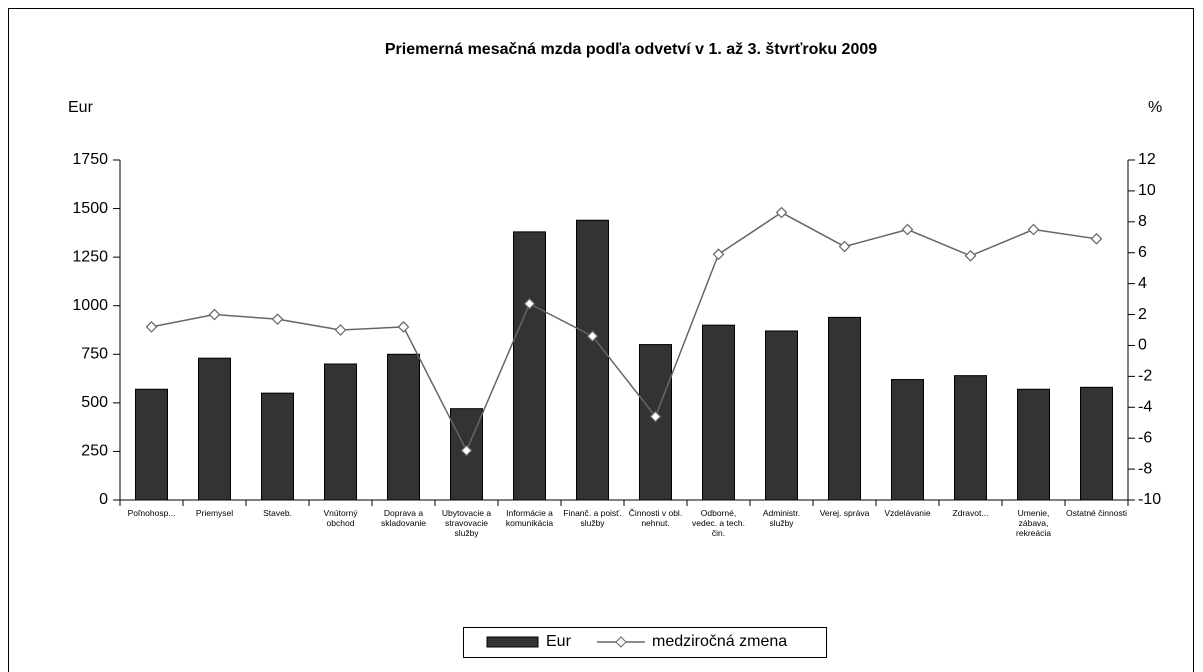 This screenshot has width=1203, height=672. What do you see at coordinates (1142, 314) in the screenshot?
I see `y2-tick-label: 2` at bounding box center [1142, 314].